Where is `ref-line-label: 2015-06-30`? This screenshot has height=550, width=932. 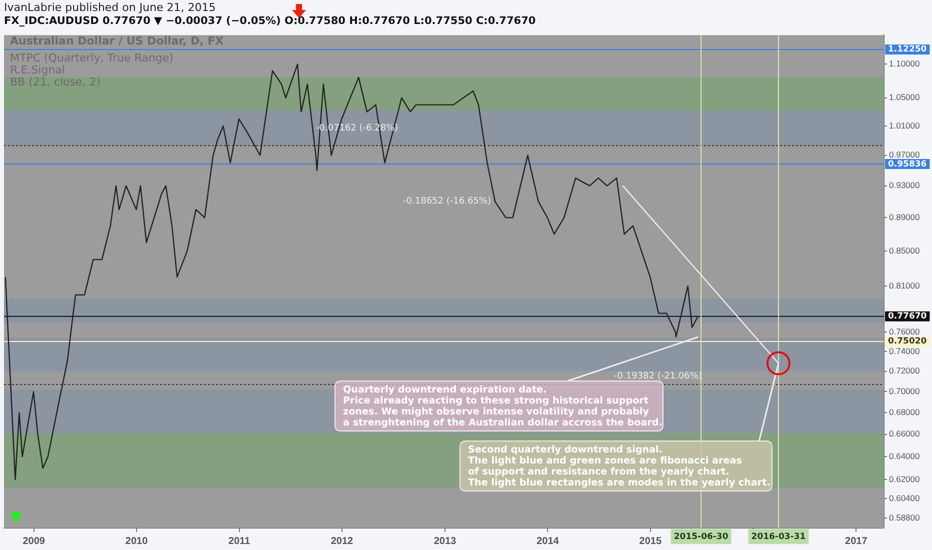 ref-line-label: 2015-06-30 is located at coordinates (701, 537).